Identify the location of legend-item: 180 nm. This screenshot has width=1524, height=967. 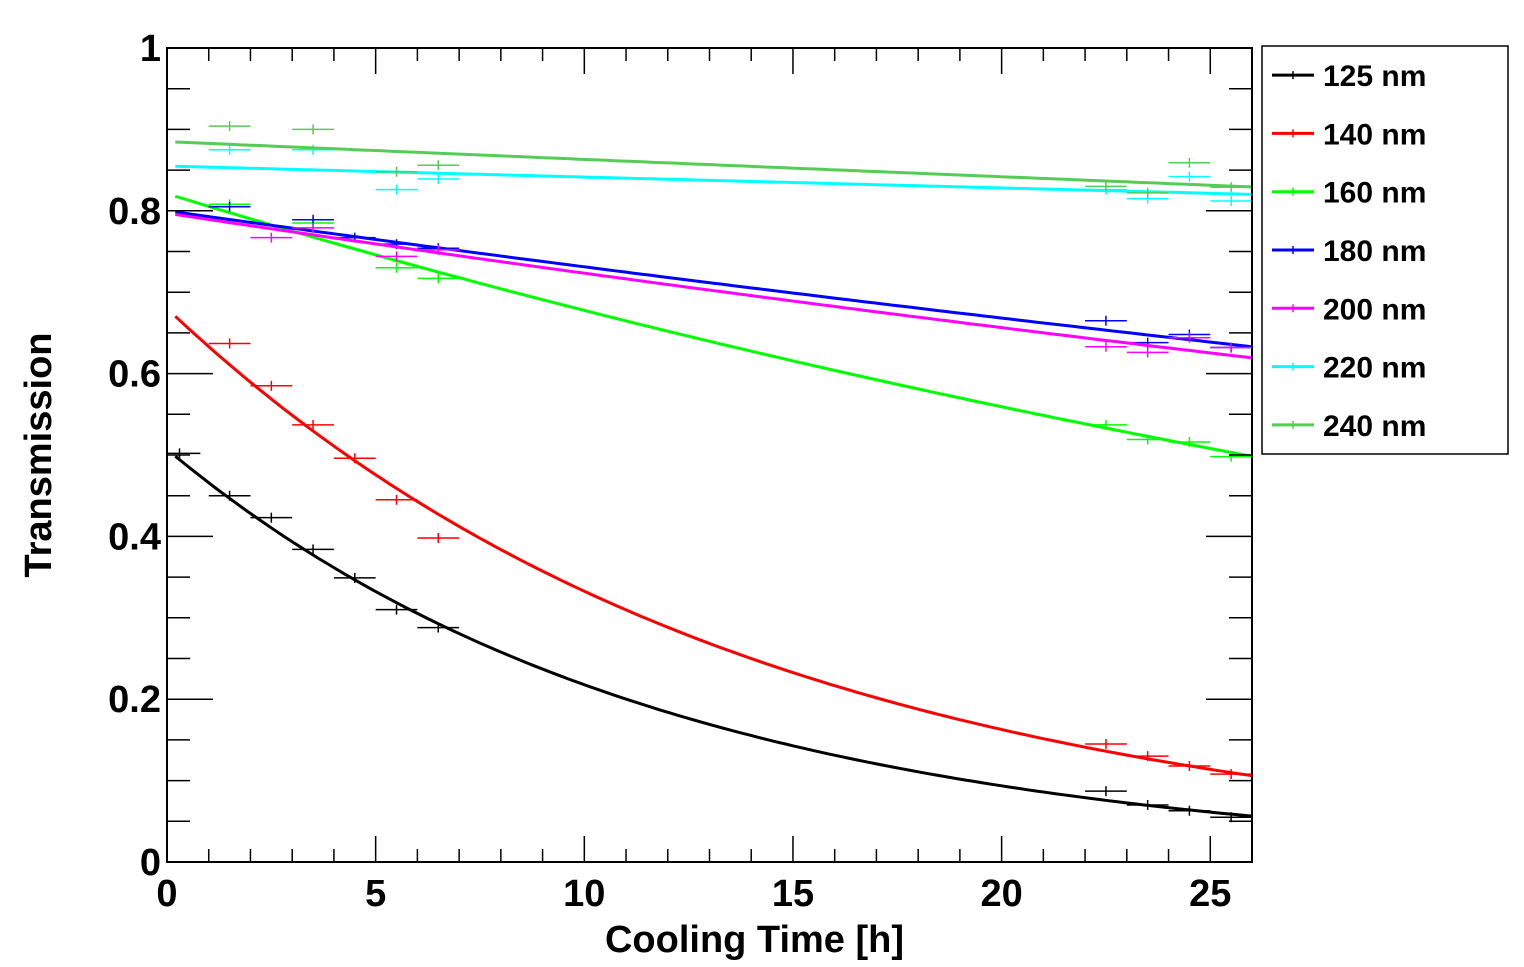
(1349, 251).